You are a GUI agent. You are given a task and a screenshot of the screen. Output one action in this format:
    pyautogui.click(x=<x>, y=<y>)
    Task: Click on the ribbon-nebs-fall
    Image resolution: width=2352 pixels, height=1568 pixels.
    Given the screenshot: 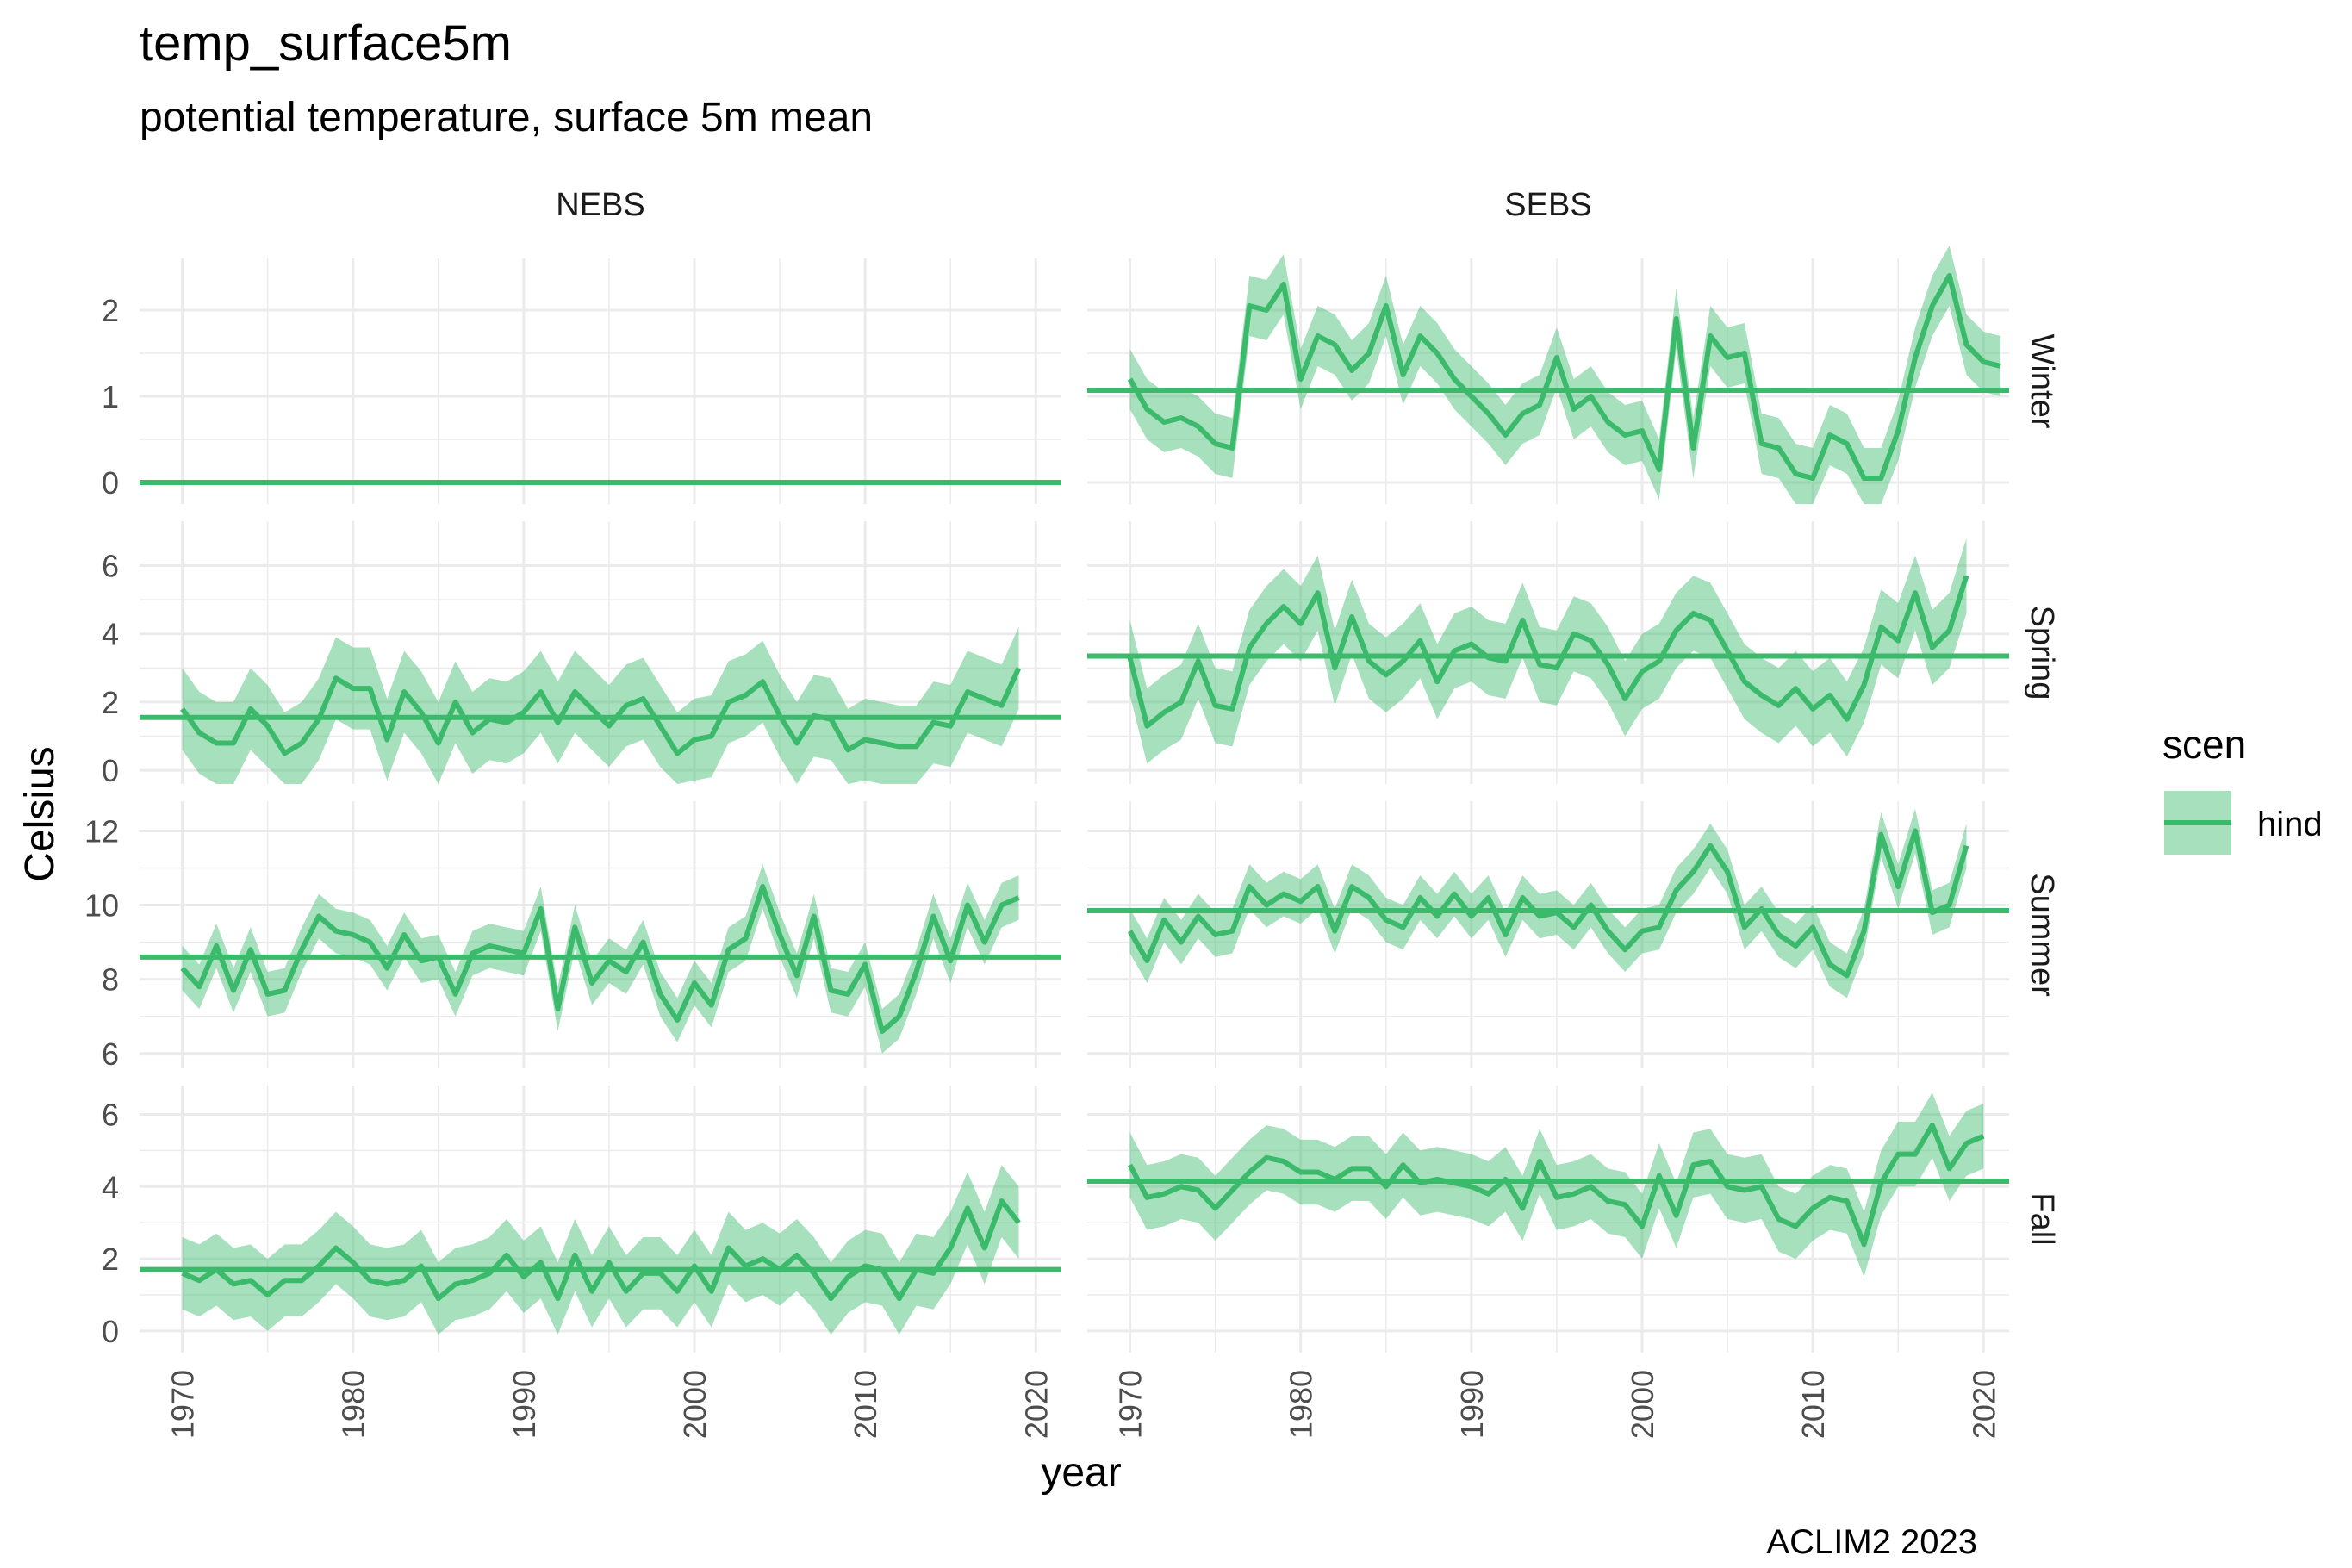 What is the action you would take?
    pyautogui.click(x=601, y=1250)
    